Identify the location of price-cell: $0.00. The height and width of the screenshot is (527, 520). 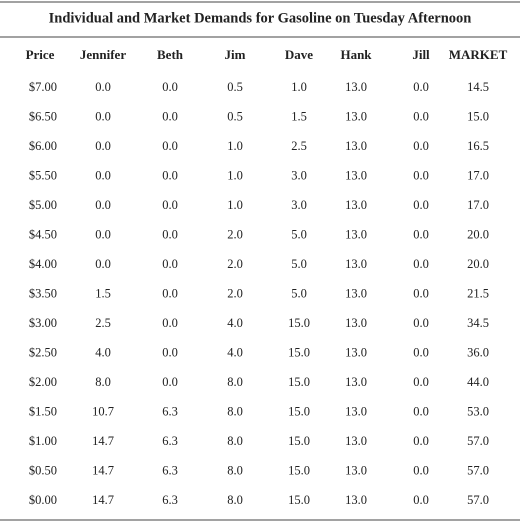
(43, 500).